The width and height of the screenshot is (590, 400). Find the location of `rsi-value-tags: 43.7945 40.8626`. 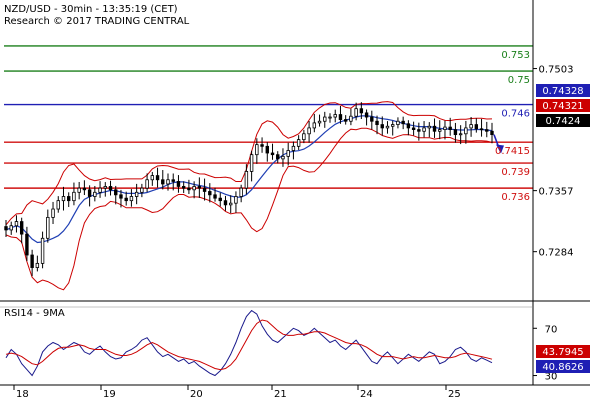

rsi-value-tags: 43.7945 40.8626 is located at coordinates (563, 359).